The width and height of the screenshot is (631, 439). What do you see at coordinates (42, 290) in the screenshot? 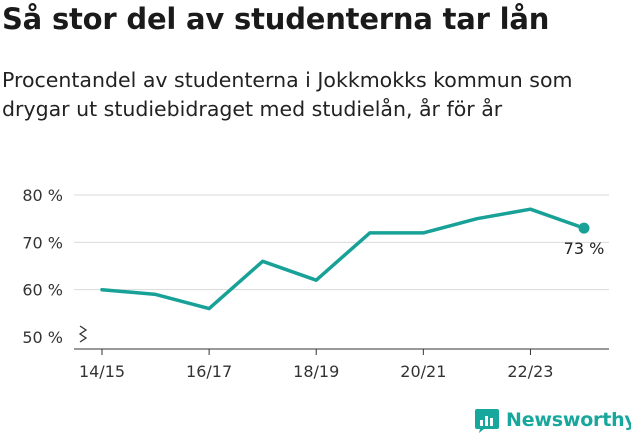
I see `y-tick-label: 60 %` at bounding box center [42, 290].